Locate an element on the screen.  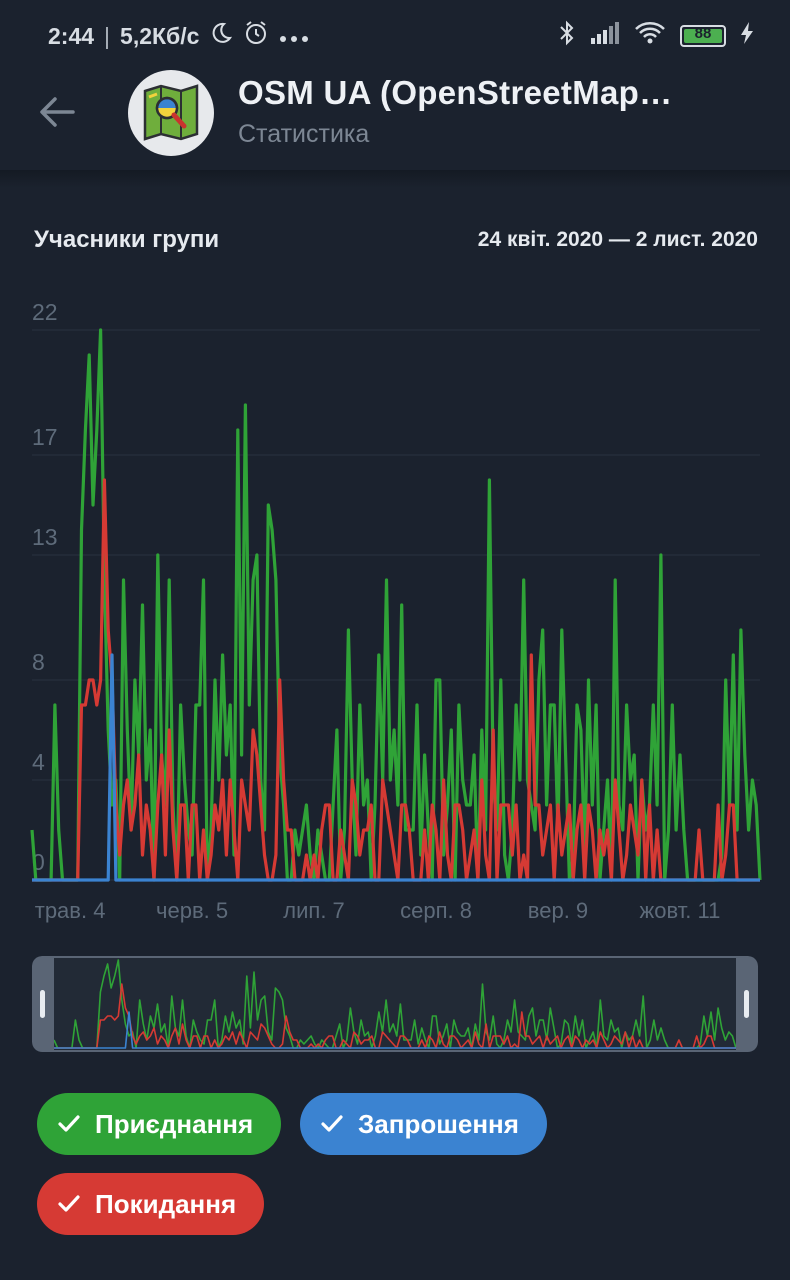
status-left: 2:44 | 5,2Кб/с is located at coordinates (178, 36).